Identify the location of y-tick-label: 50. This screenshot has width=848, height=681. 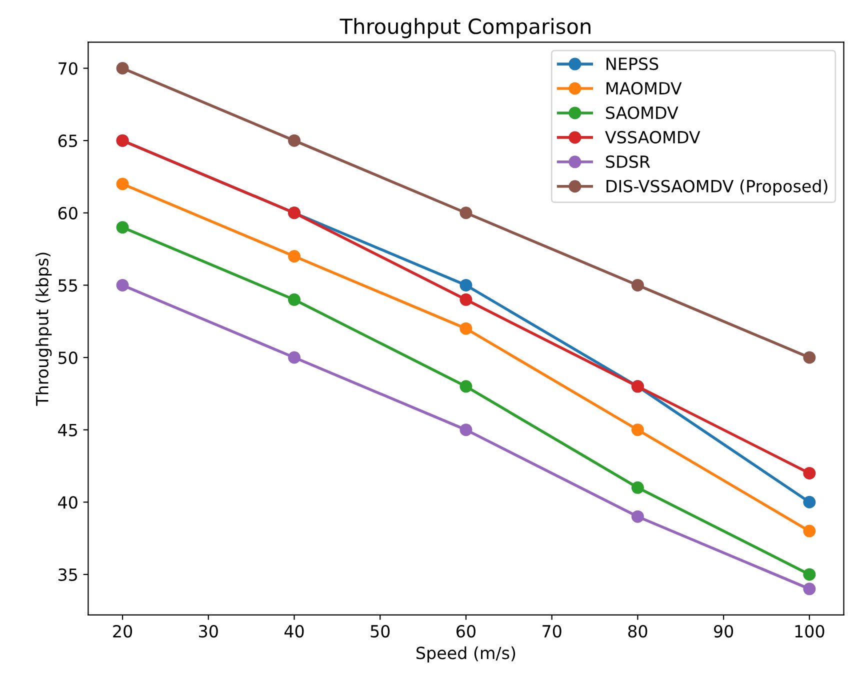
(68, 357).